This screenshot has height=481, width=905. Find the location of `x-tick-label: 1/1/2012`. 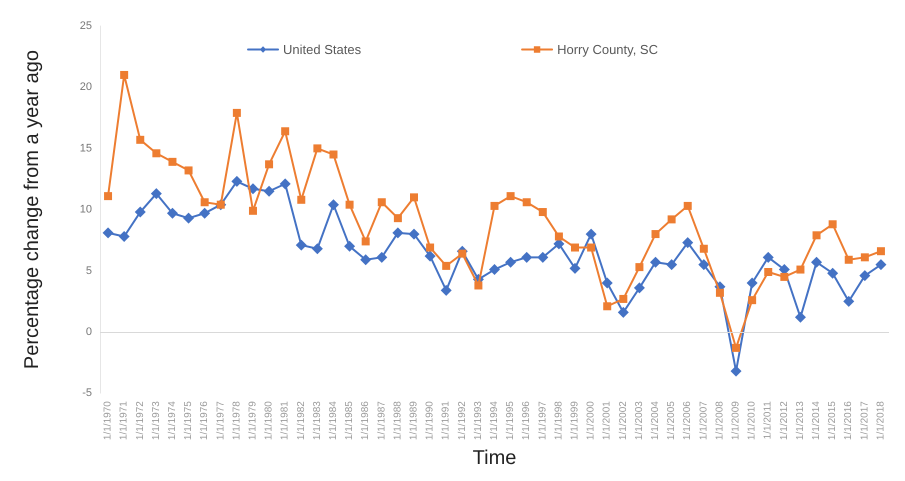

x-tick-label: 1/1/2012 is located at coordinates (784, 420).